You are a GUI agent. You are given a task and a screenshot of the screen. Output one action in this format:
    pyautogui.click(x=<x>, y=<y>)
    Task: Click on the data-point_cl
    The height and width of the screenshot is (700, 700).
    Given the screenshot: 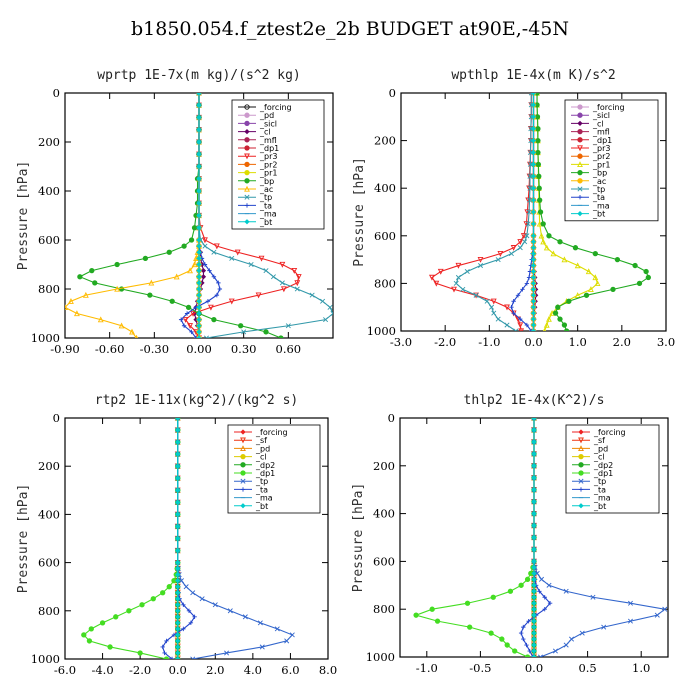 What is the action you would take?
    pyautogui.click(x=203, y=277)
    